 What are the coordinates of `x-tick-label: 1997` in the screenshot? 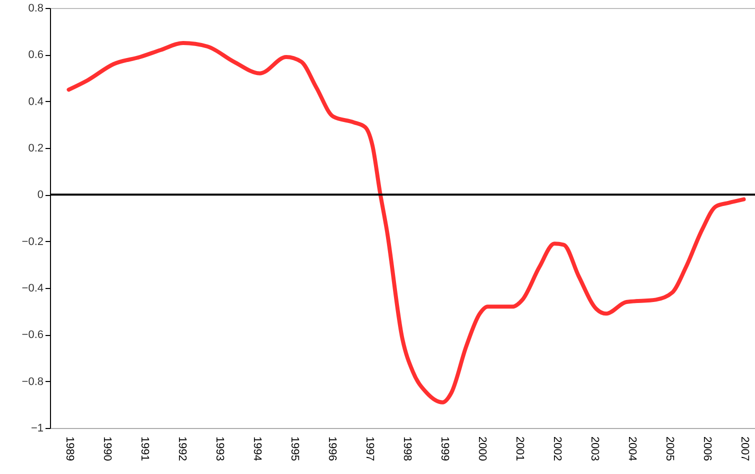 It's located at (369, 448).